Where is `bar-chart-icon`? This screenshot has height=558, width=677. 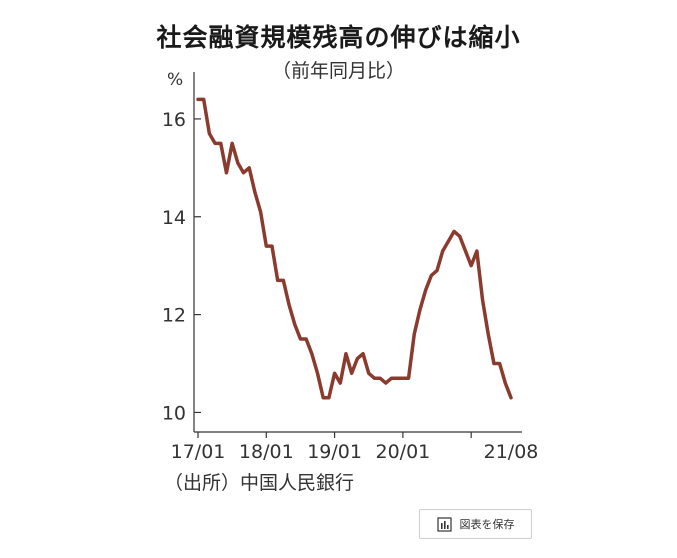 bar-chart-icon is located at coordinates (444, 524).